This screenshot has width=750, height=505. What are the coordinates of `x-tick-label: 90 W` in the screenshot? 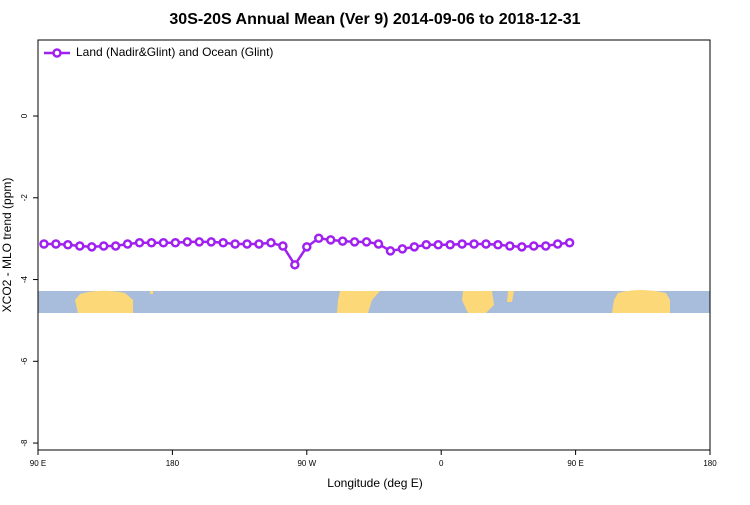 It's located at (306, 463).